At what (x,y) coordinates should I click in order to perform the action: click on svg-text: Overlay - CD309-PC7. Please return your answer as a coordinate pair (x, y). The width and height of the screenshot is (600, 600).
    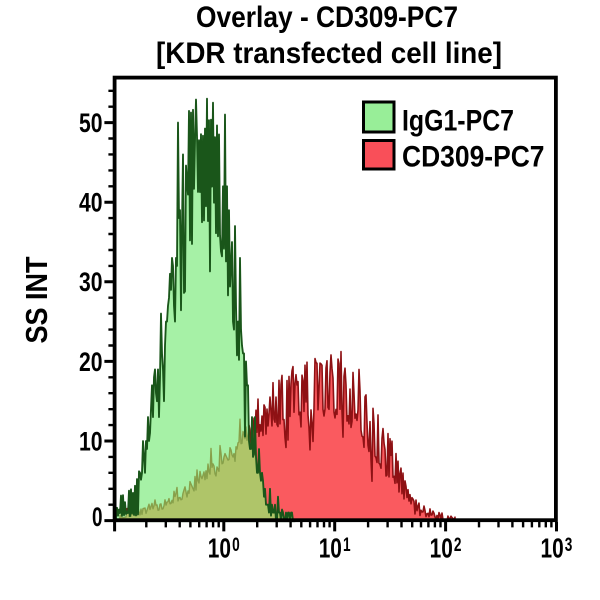
    Looking at the image, I should click on (327, 17).